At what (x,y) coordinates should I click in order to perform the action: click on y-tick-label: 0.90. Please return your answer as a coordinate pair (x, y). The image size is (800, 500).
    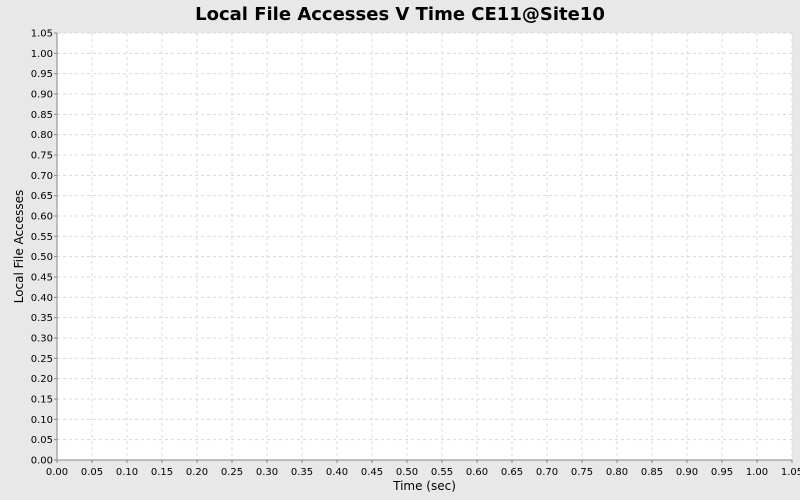
    Looking at the image, I should click on (42, 95).